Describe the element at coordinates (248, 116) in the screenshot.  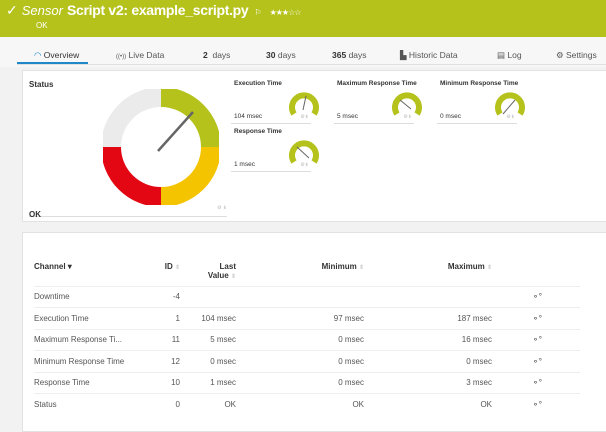
I see `gauge-value: 104 msec` at that location.